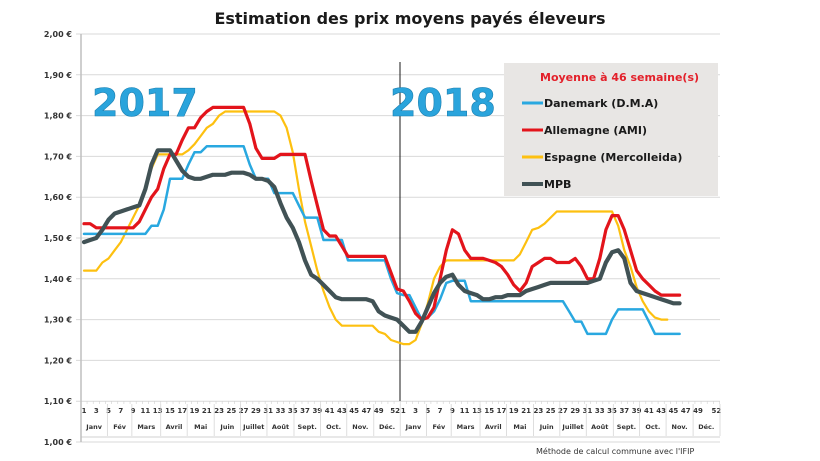 This screenshot has height=461, width=820. I want to click on month-label: Août, so click(599, 427).